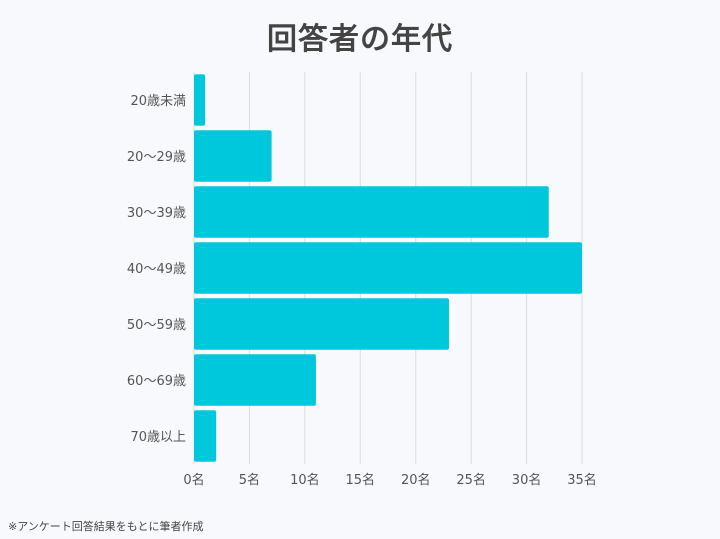 The width and height of the screenshot is (720, 539). Describe the element at coordinates (305, 480) in the screenshot. I see `x-tick-label: 10名` at that location.